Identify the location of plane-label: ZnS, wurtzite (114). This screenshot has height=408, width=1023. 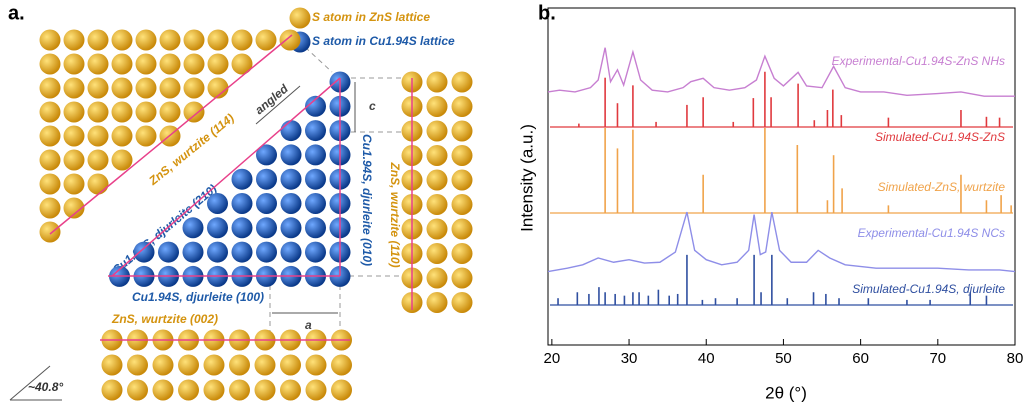
(190, 150).